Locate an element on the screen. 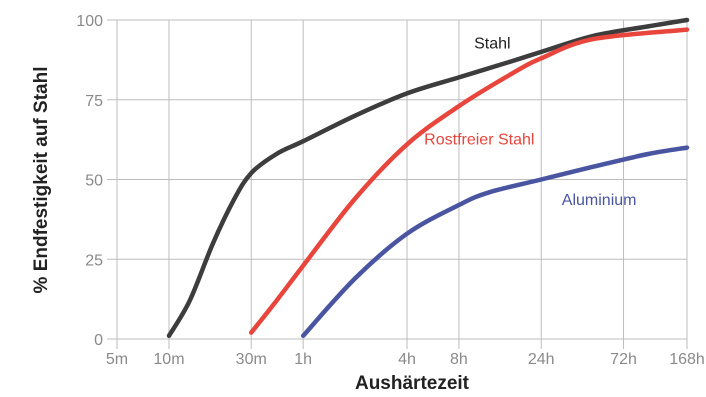 This screenshot has height=397, width=706. x-tick-label-5m: 5m is located at coordinates (117, 359).